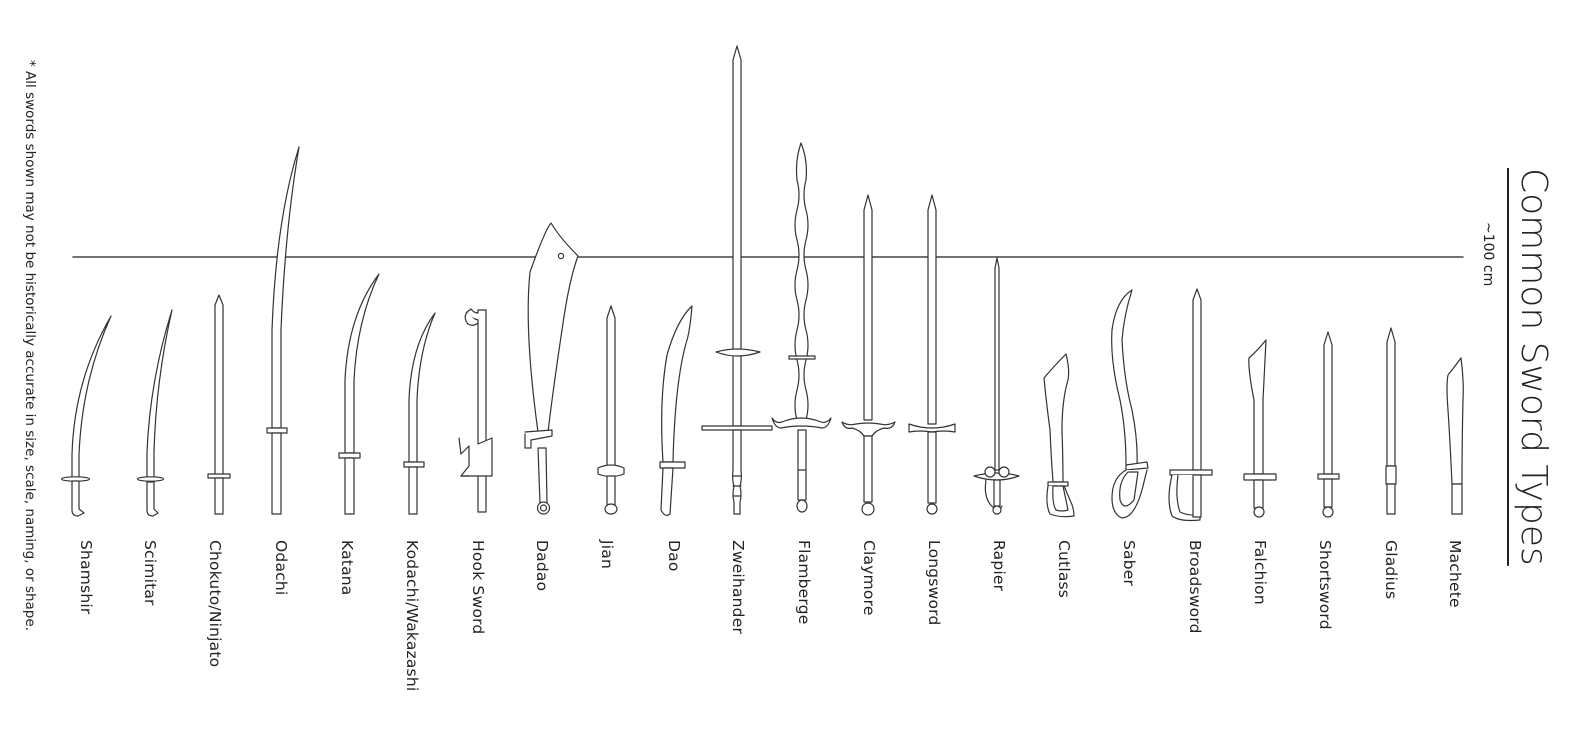 This screenshot has height=736, width=1582. What do you see at coordinates (215, 603) in the screenshot?
I see `sword-label-chokuto: Chokuto/Ninjato` at bounding box center [215, 603].